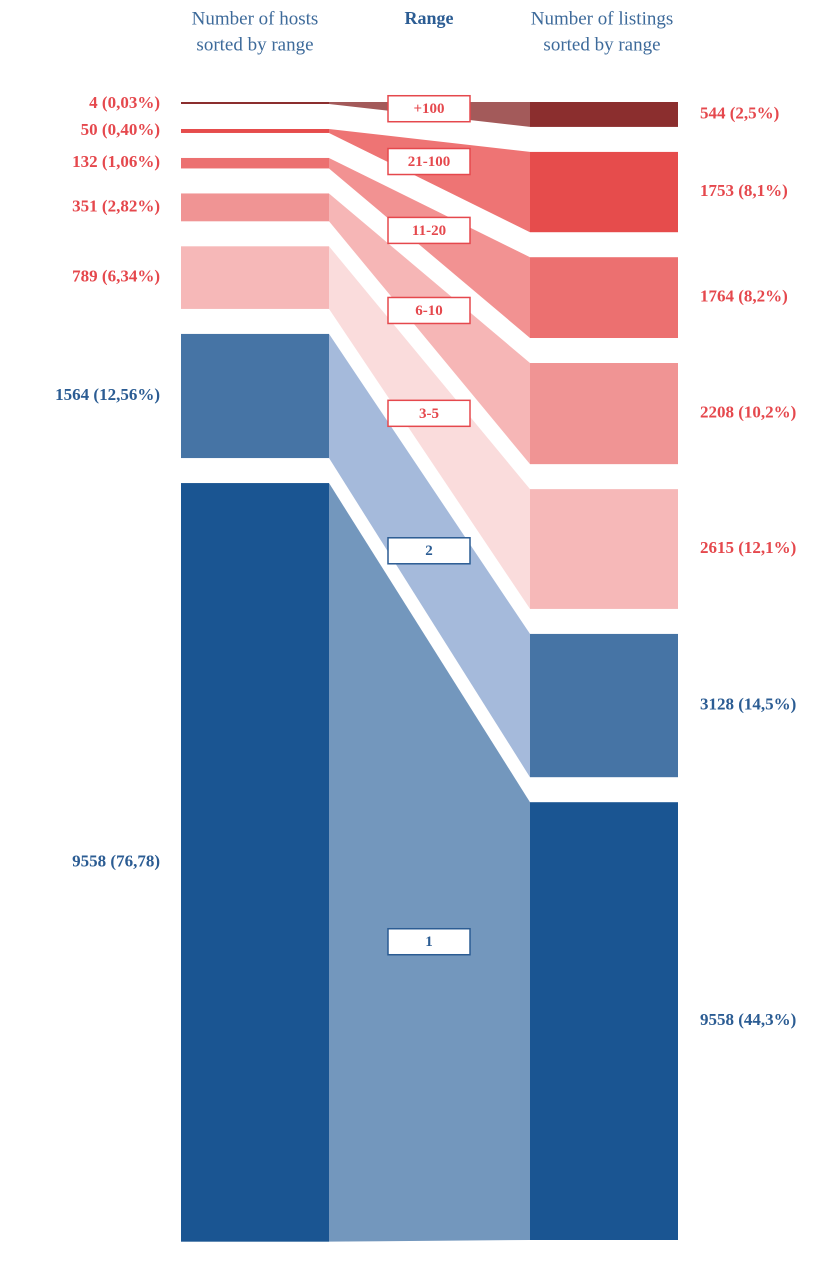  What do you see at coordinates (124, 102) in the screenshot?
I see `value-label: 4 (0,03%)` at bounding box center [124, 102].